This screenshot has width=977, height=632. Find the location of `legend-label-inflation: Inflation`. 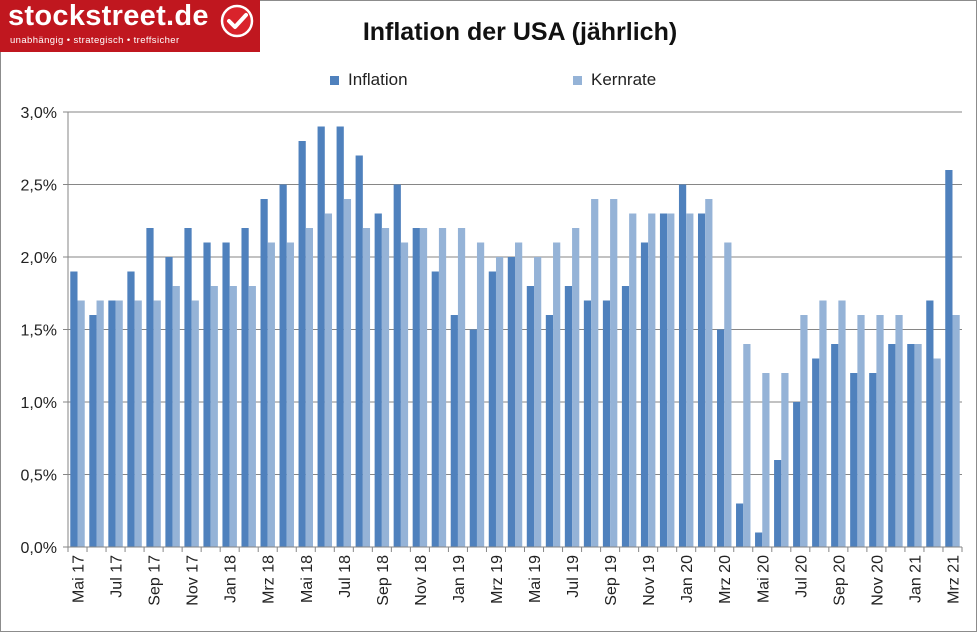

legend-label-inflation: Inflation is located at coordinates (378, 79).